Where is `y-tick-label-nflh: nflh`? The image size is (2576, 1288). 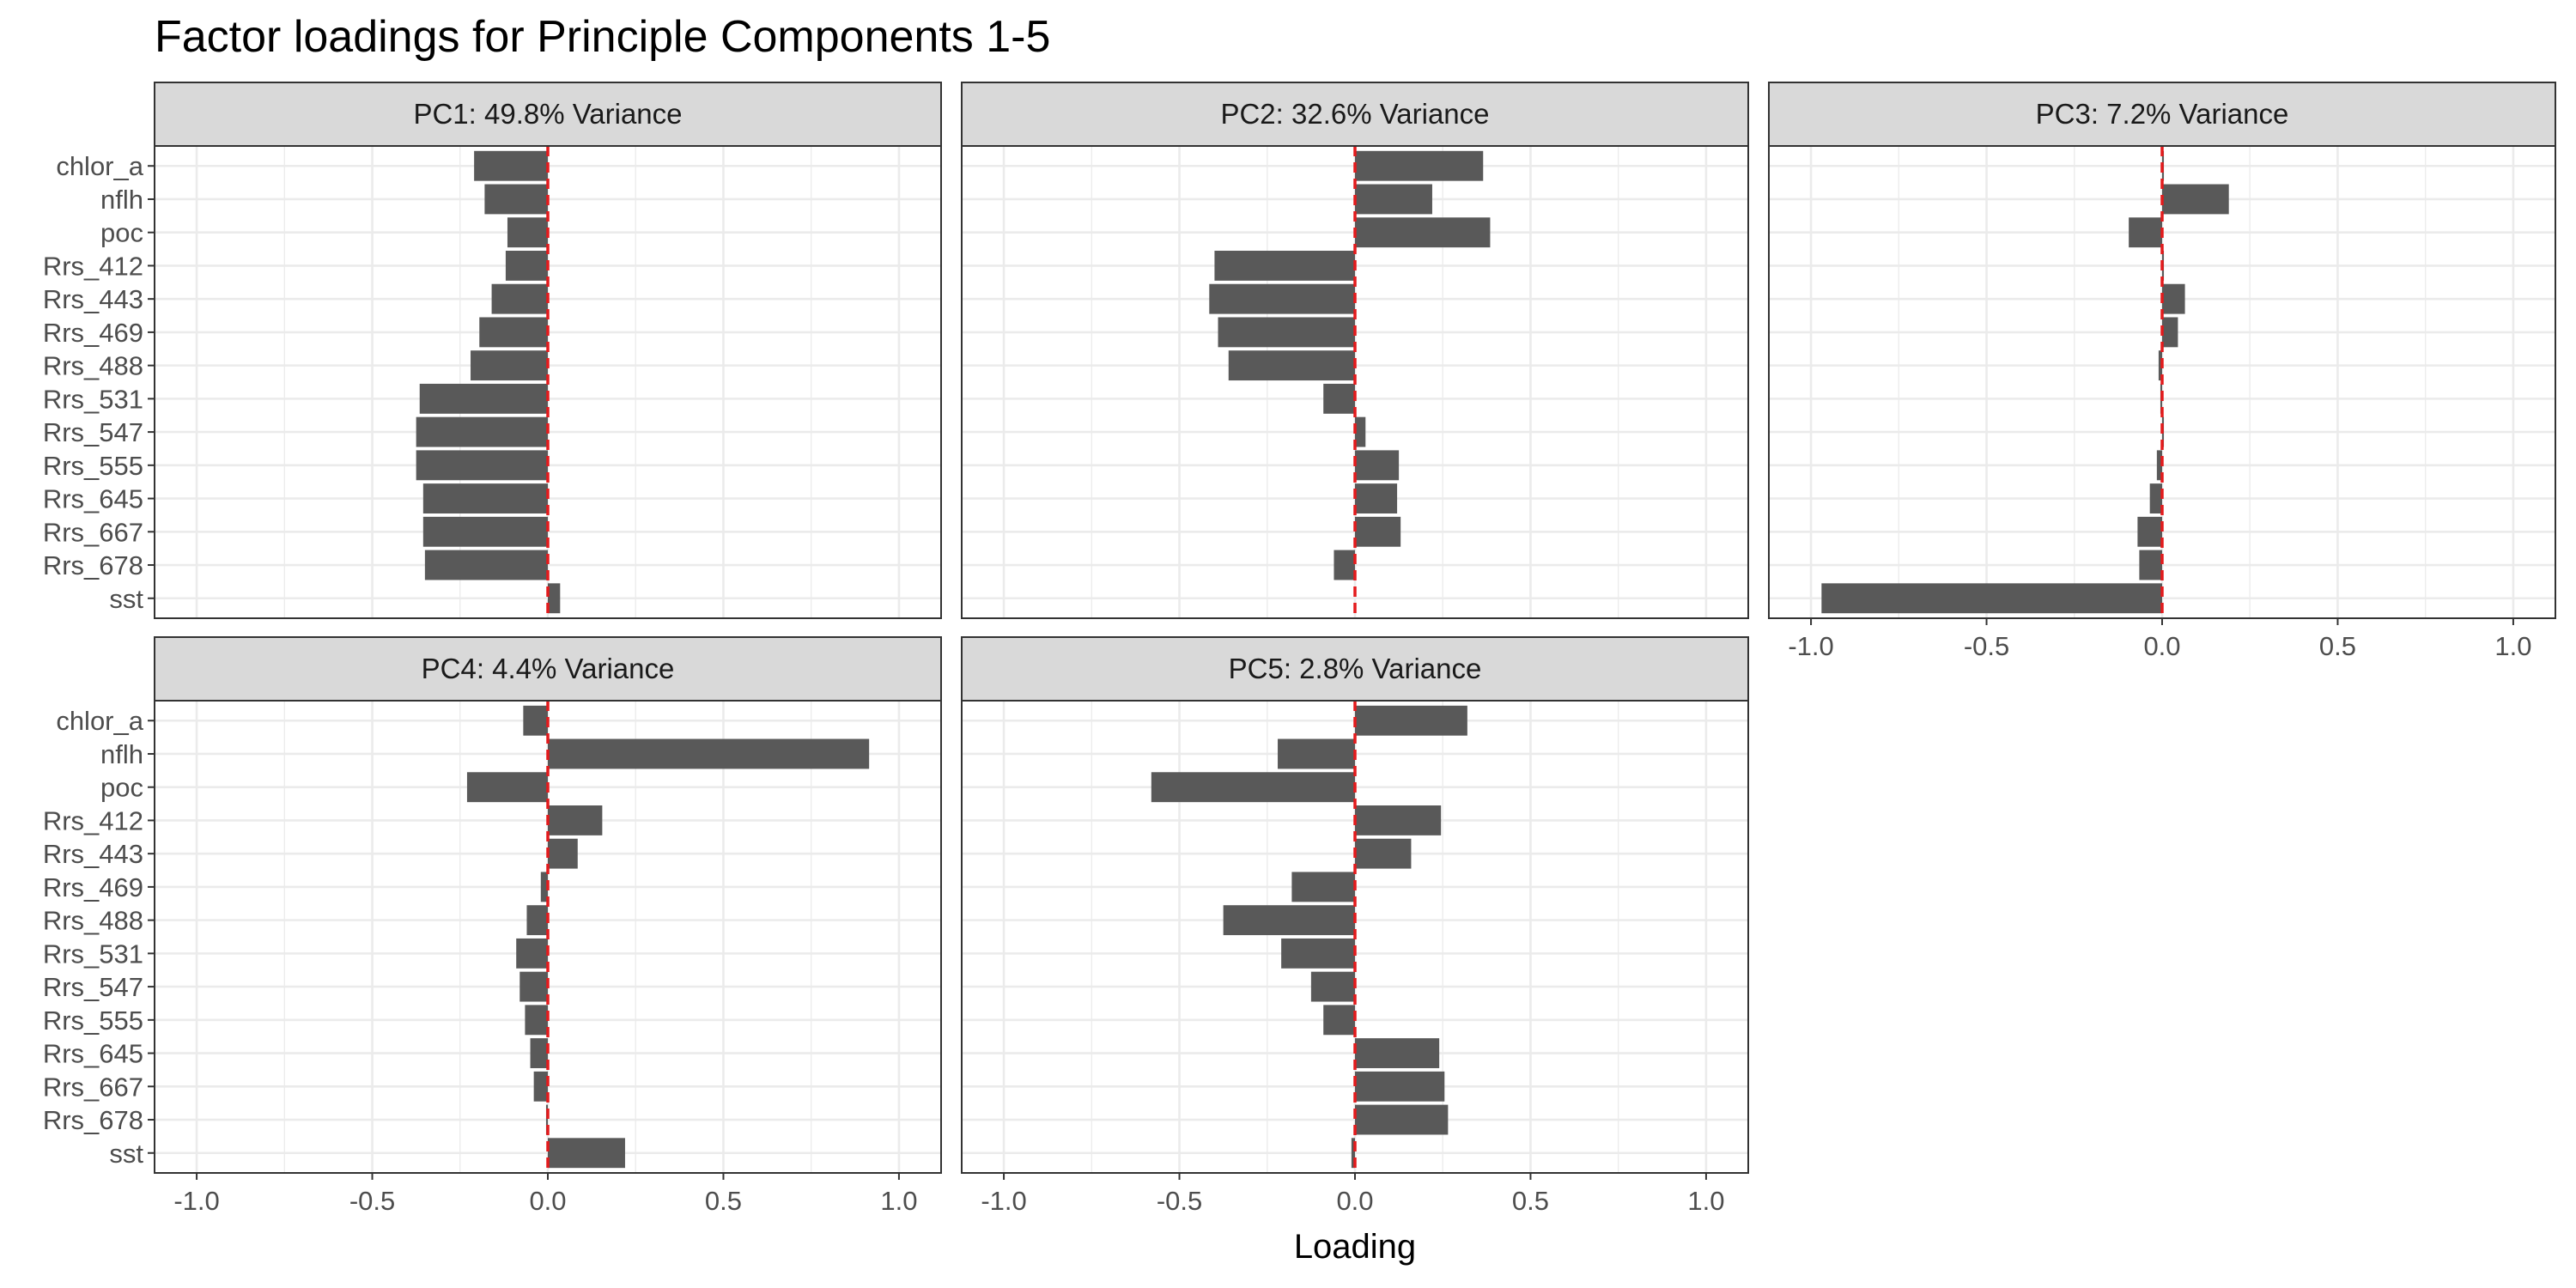 y-tick-label-nflh: nflh is located at coordinates (122, 200).